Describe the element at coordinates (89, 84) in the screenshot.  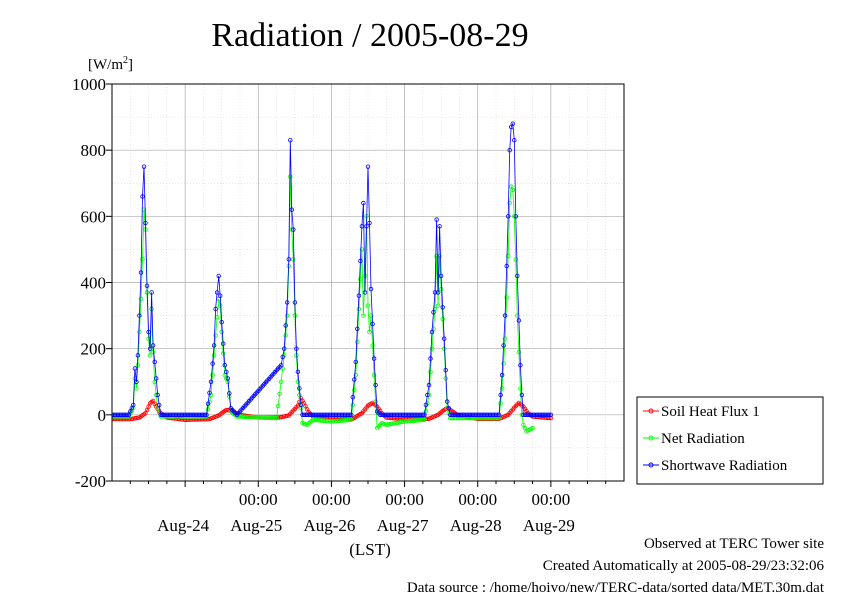
I see `y-tick-label: 1000` at that location.